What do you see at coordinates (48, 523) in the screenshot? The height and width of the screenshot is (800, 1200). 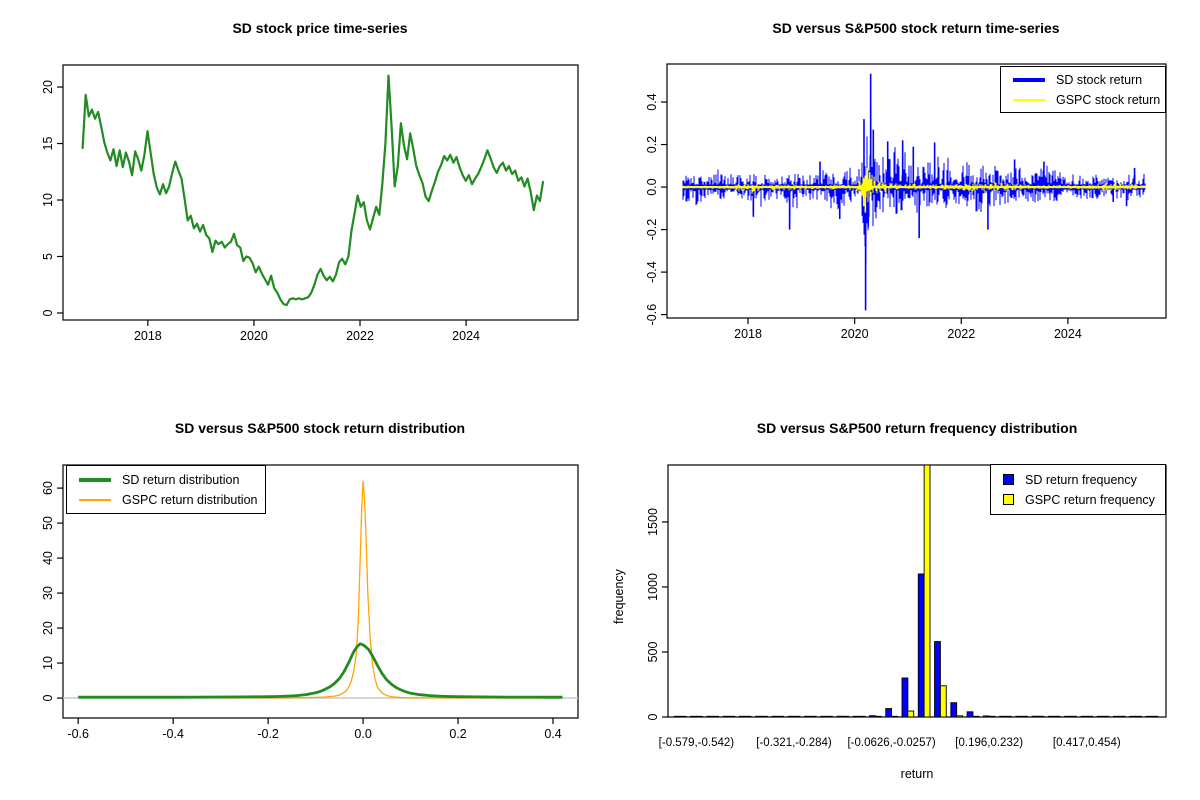 I see `svg-text: 50` at bounding box center [48, 523].